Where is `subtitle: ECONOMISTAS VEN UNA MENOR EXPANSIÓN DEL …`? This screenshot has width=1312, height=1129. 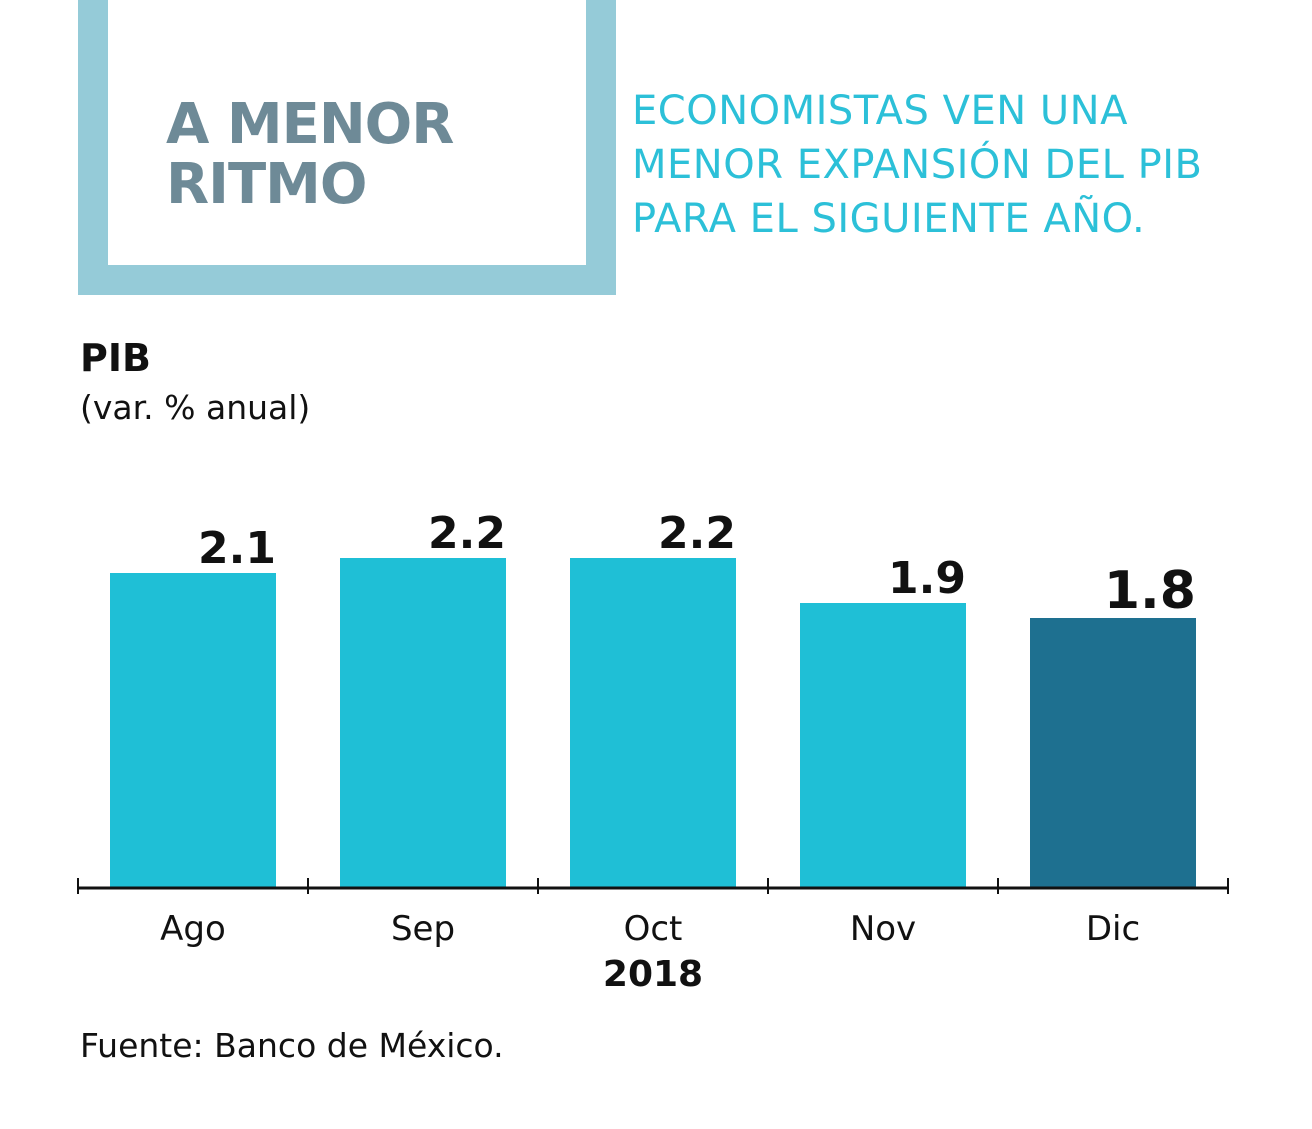 subtitle: ECONOMISTAS VEN UNA MENOR EXPANSIÓN DEL … is located at coordinates (917, 165).